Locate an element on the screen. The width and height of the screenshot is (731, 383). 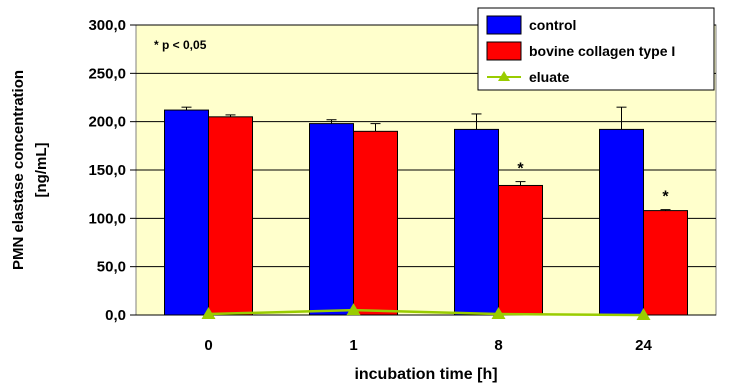
significance-note: * p < 0,05 is located at coordinates (180, 45).